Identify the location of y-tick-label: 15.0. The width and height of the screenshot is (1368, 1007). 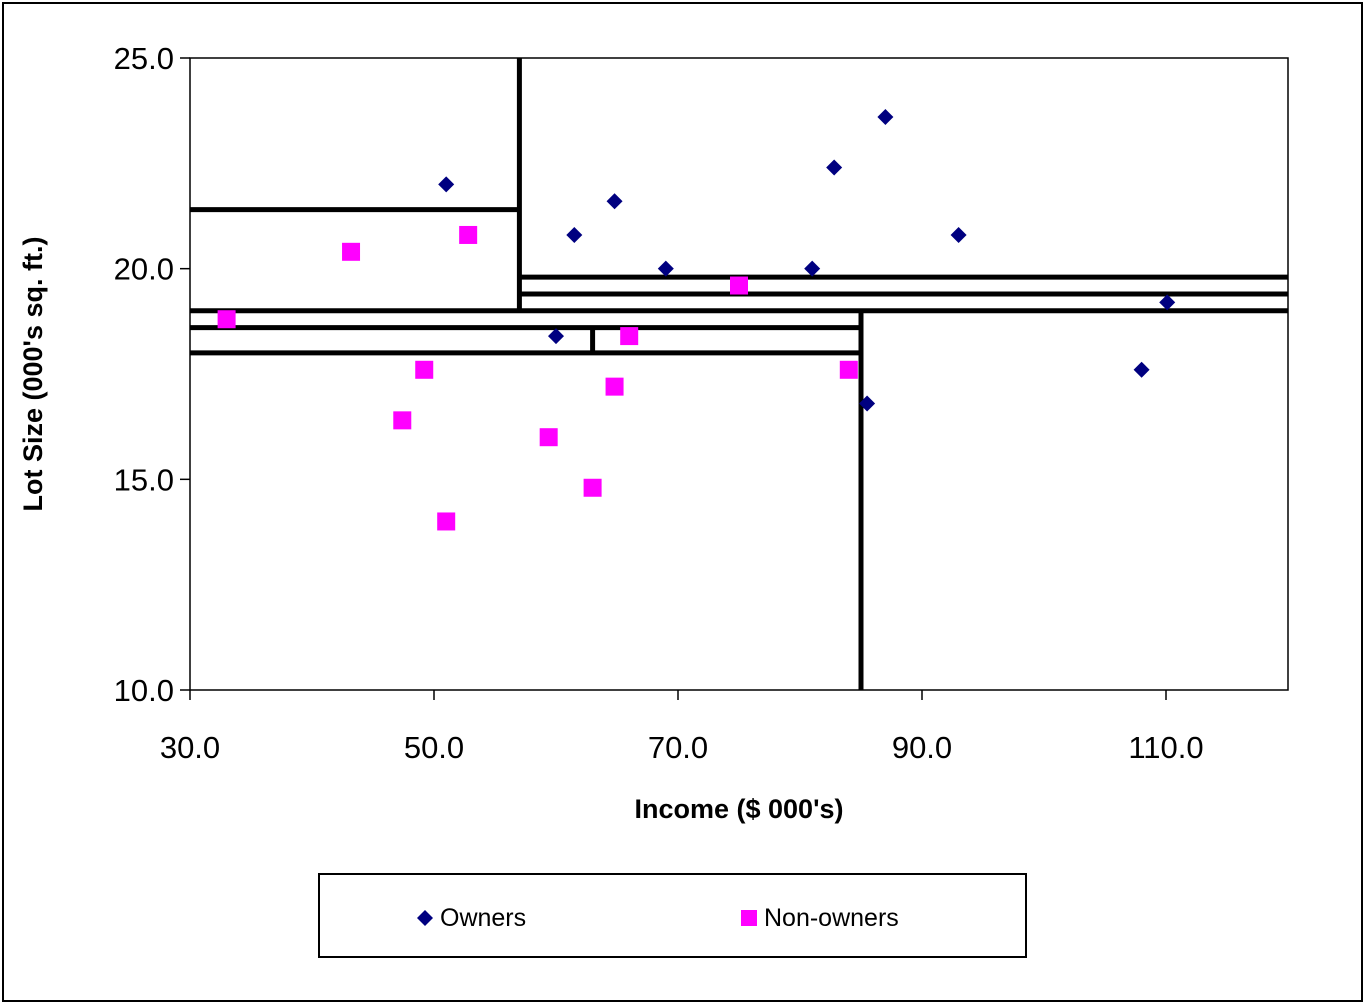
(144, 479).